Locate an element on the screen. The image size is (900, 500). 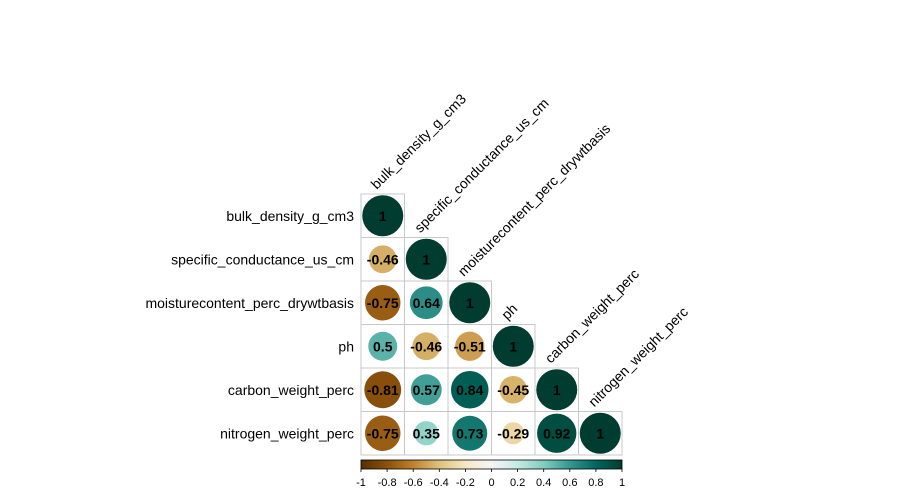
column-label: moisturecontent_perc_drywtbasis is located at coordinates (534, 199).